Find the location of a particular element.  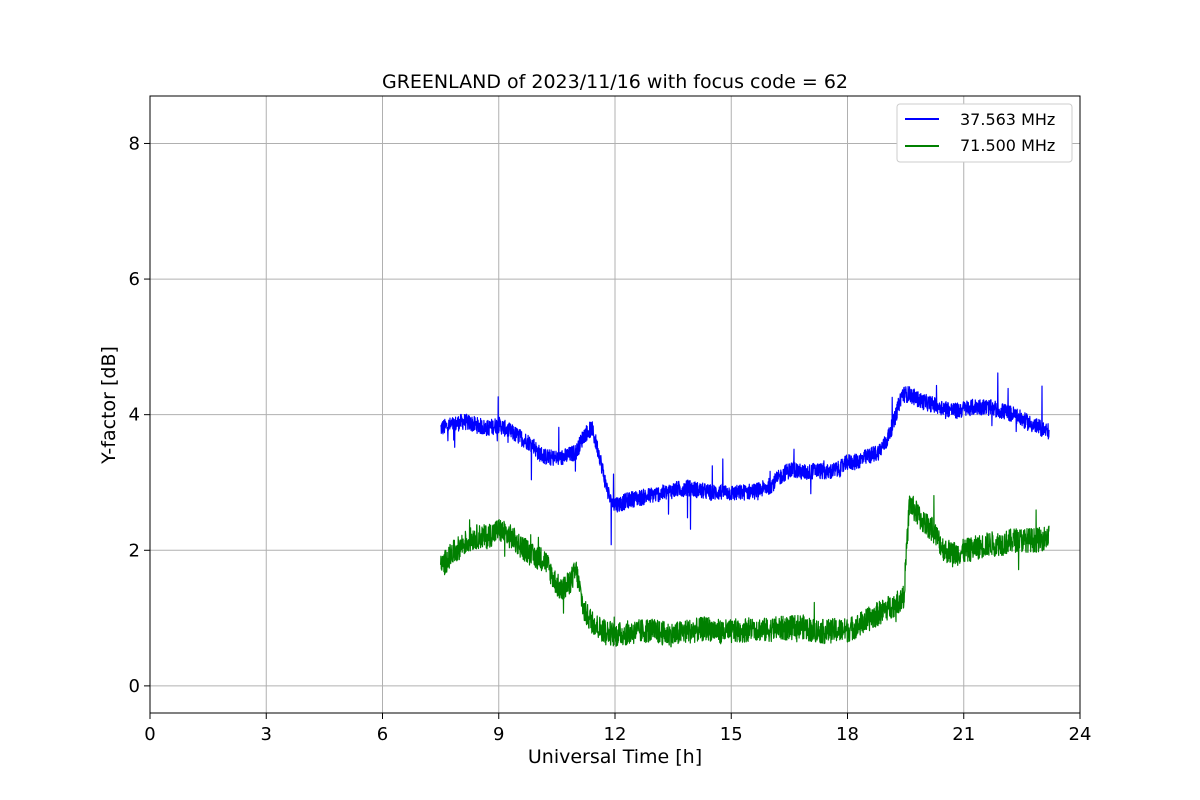

y-tick-label: 0 is located at coordinates (134, 686).